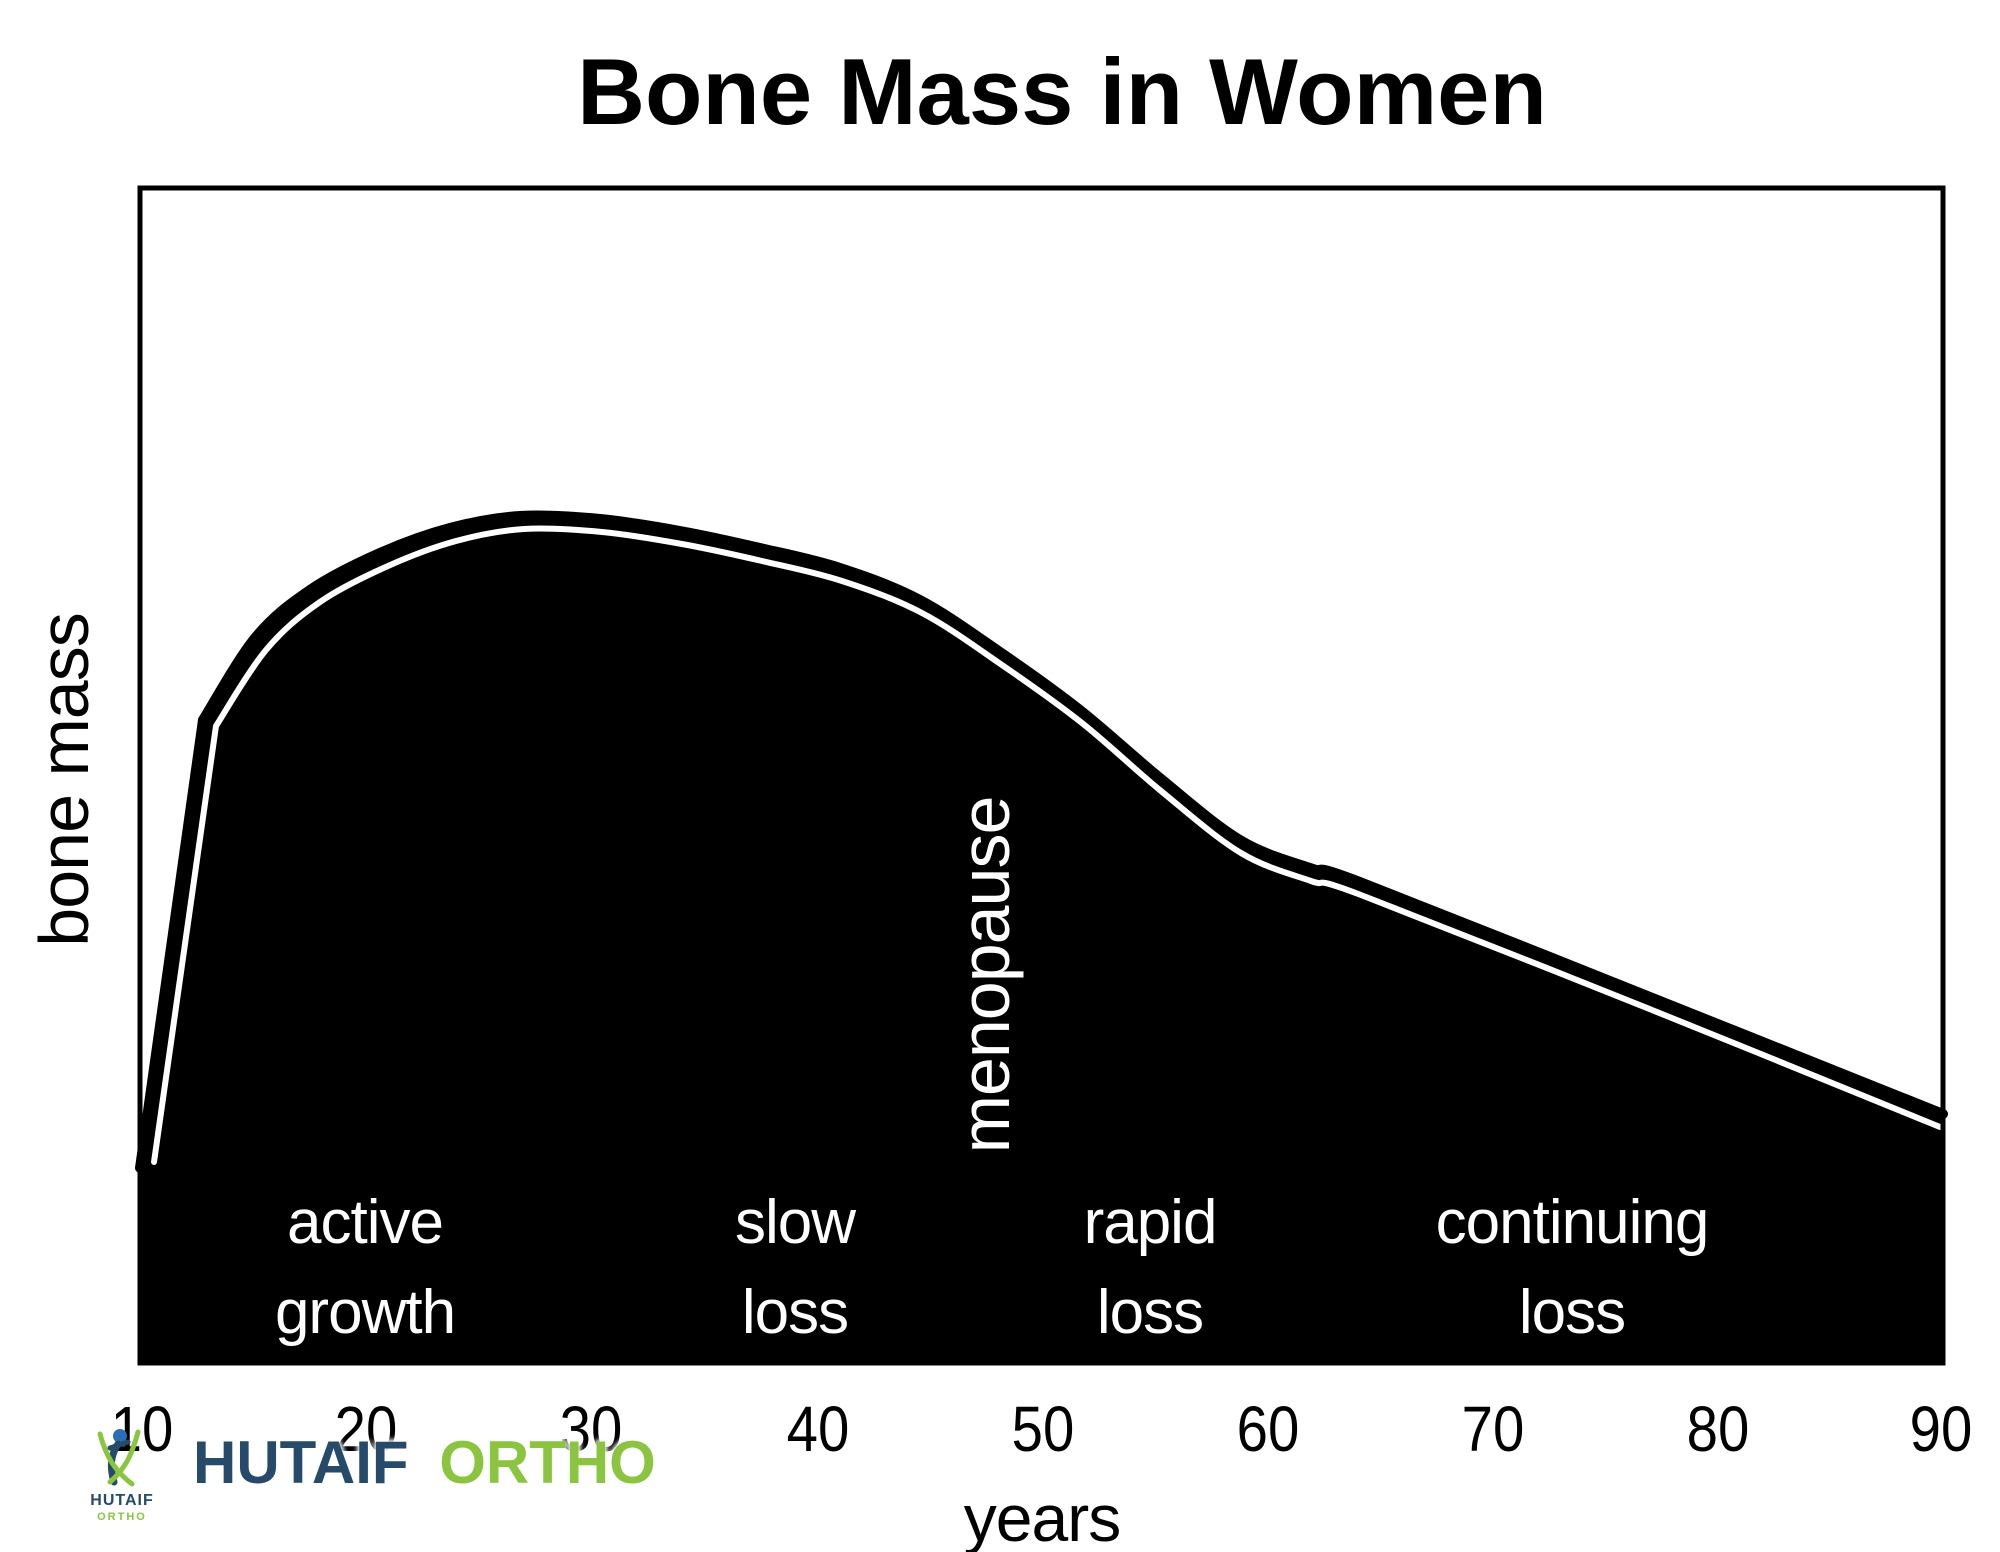 This screenshot has width=2000, height=1552. What do you see at coordinates (1572, 1268) in the screenshot?
I see `phase-label-continuing-loss: continuing loss` at bounding box center [1572, 1268].